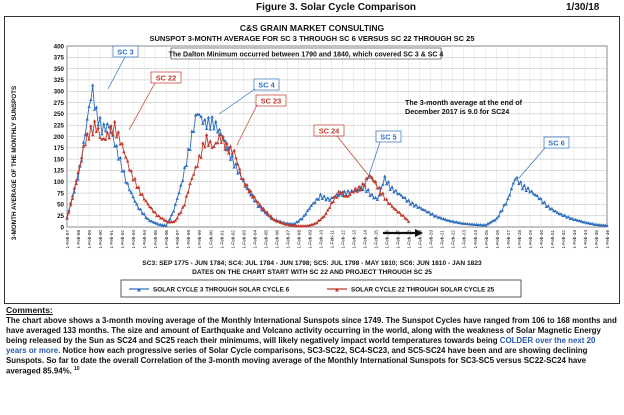 Image resolution: width=624 pixels, height=415 pixels. What do you see at coordinates (409, 239) in the screenshot?
I see `x-tick-label: 1-Feb-18` at bounding box center [409, 239].